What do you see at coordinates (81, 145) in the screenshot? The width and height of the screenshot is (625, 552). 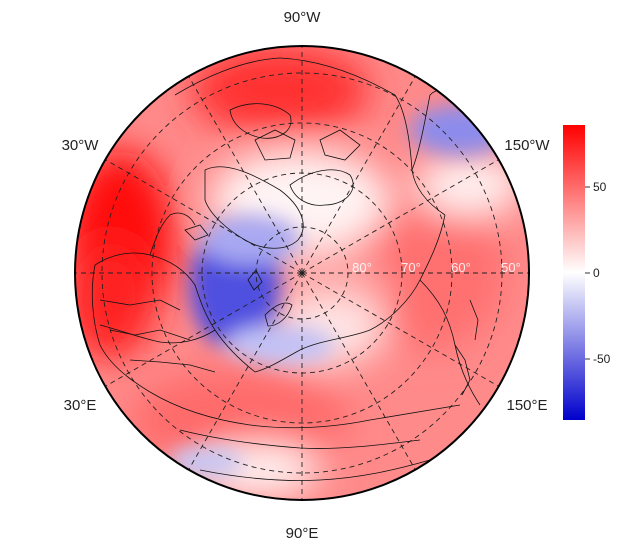 I see `lon-label-upper-left: 30°W` at bounding box center [81, 145].